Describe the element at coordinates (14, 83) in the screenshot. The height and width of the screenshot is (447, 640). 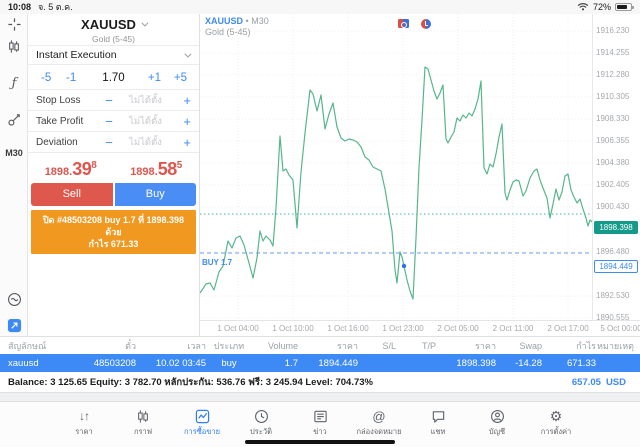
I see `indicators-icon: ƒ` at that location.